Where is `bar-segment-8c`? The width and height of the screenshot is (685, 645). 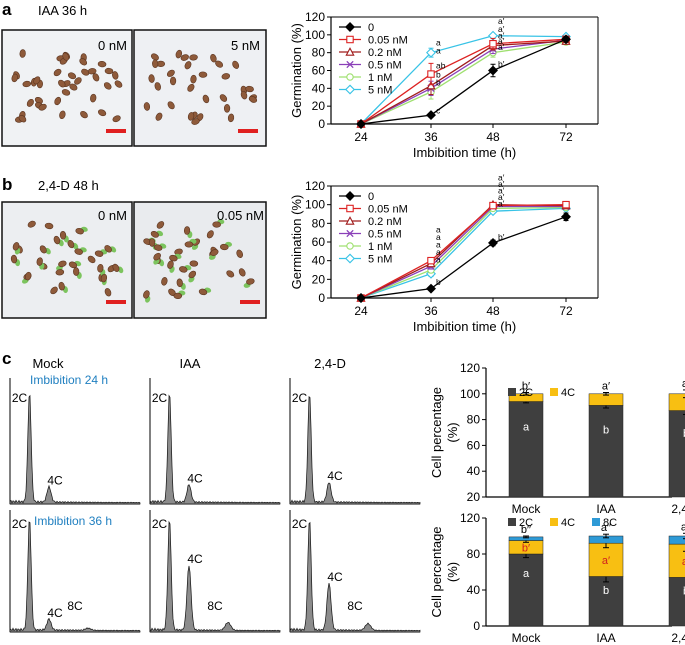 bar-segment-8c is located at coordinates (676, 540).